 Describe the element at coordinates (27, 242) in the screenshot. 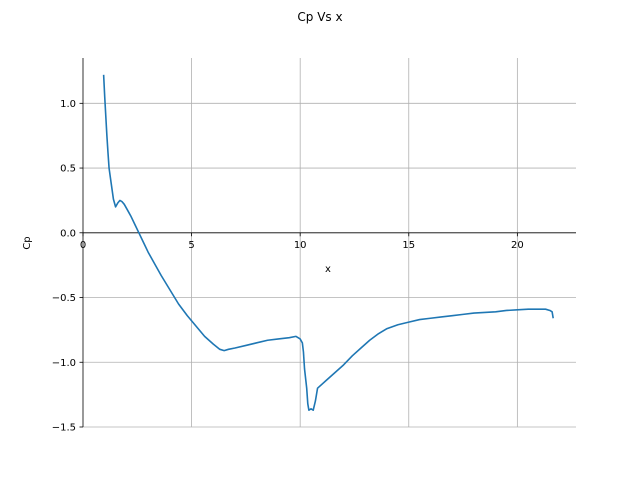

I see `y-axis-label: Cp` at that location.